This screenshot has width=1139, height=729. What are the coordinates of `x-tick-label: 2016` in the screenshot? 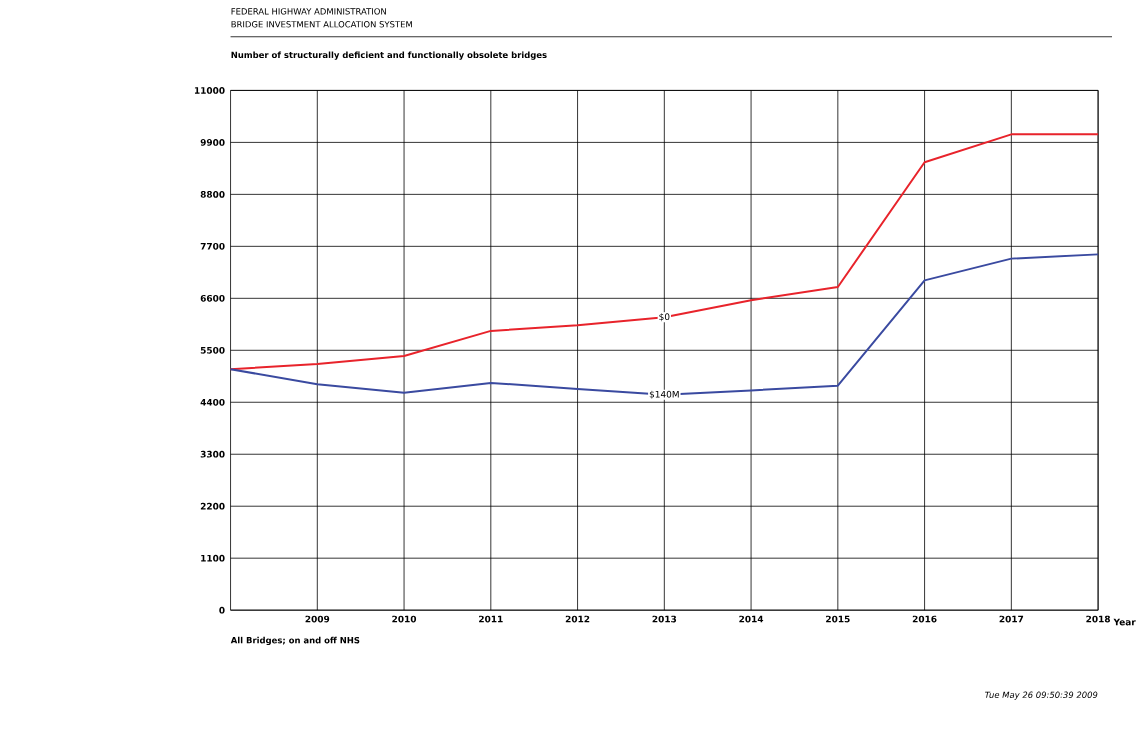 It's located at (924, 619).